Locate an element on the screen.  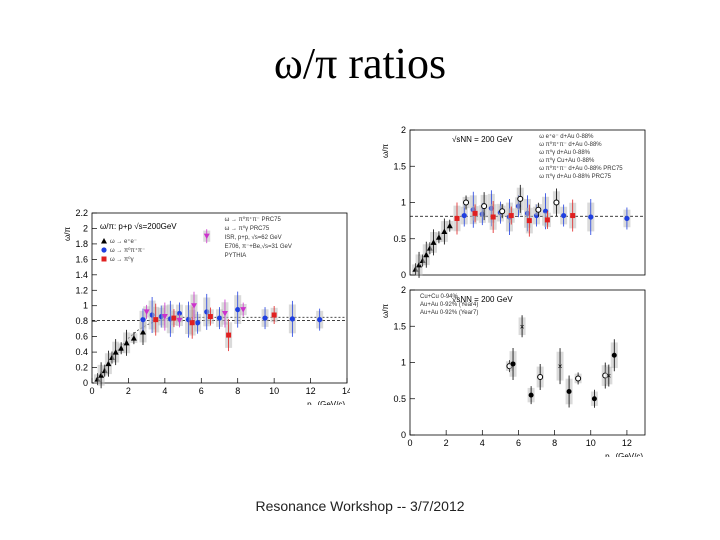
legend-entry: ω → π⁰γ is located at coordinates (122, 259).